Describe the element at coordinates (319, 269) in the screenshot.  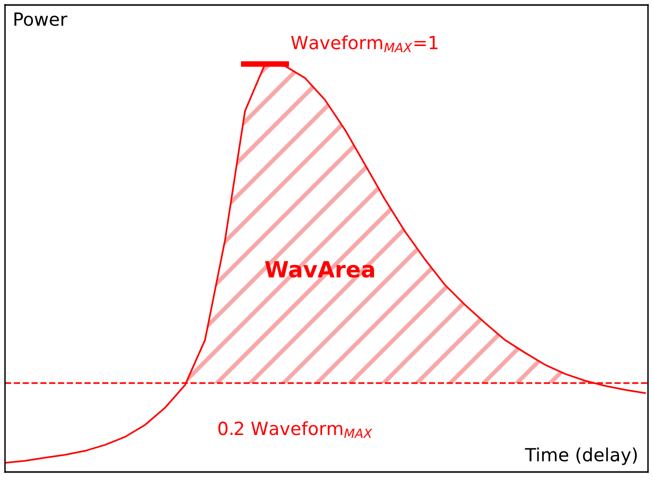
I see `annotation: WavArea` at that location.